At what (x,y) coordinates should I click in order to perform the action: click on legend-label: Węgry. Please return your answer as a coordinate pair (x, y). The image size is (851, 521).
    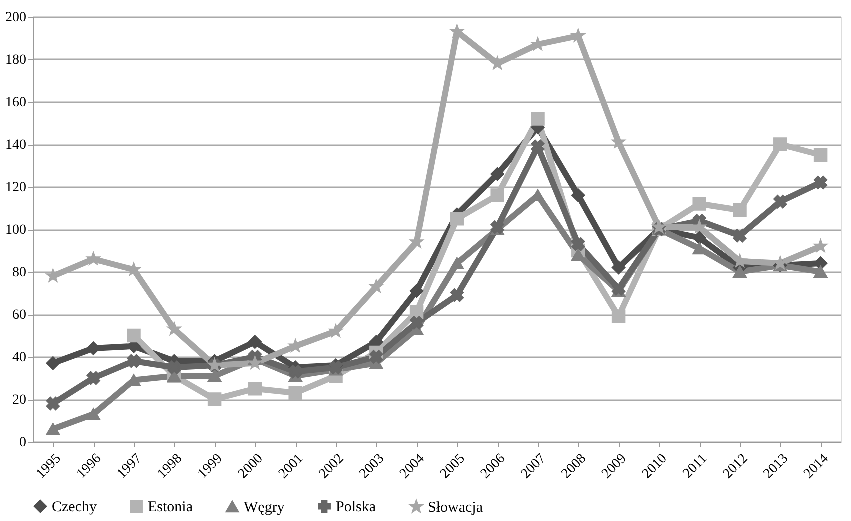
    Looking at the image, I should click on (265, 508).